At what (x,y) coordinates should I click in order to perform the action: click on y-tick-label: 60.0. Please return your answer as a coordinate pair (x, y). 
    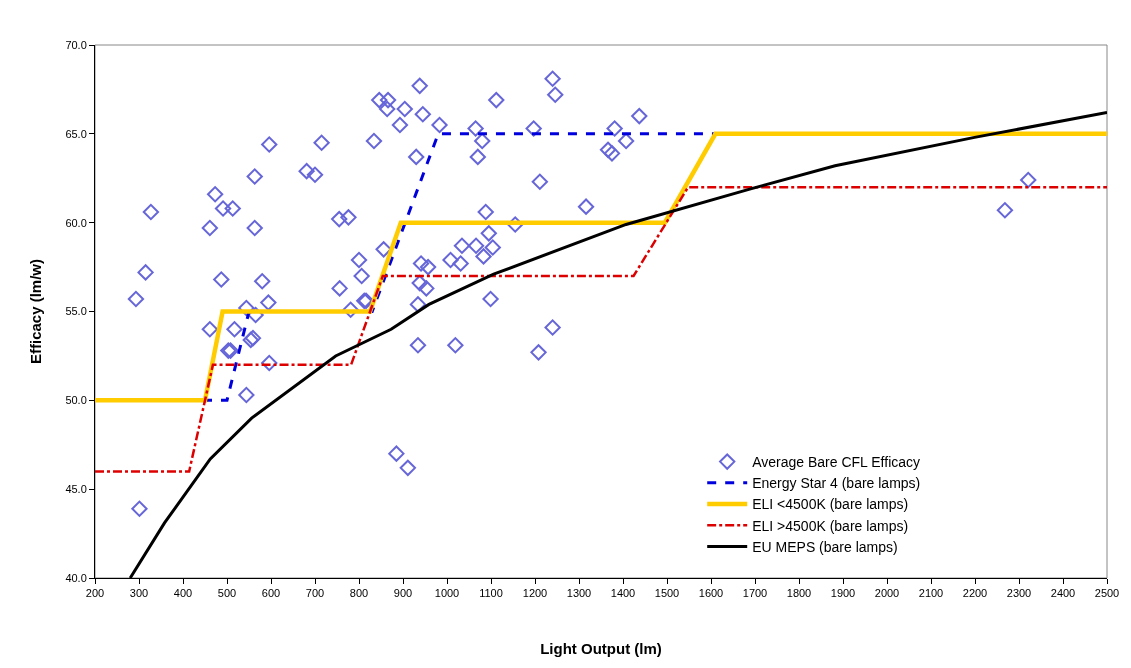
    Looking at the image, I should click on (76, 222).